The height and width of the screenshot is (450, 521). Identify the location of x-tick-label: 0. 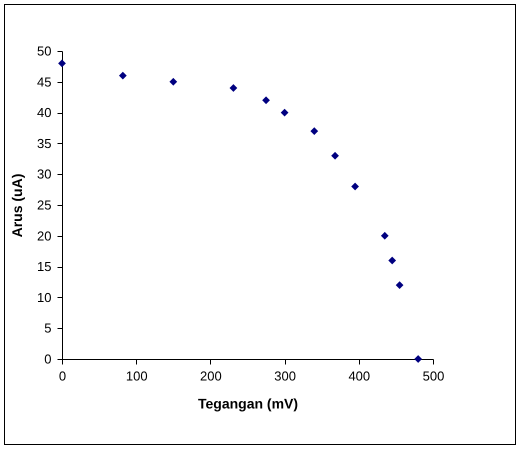
(62, 376).